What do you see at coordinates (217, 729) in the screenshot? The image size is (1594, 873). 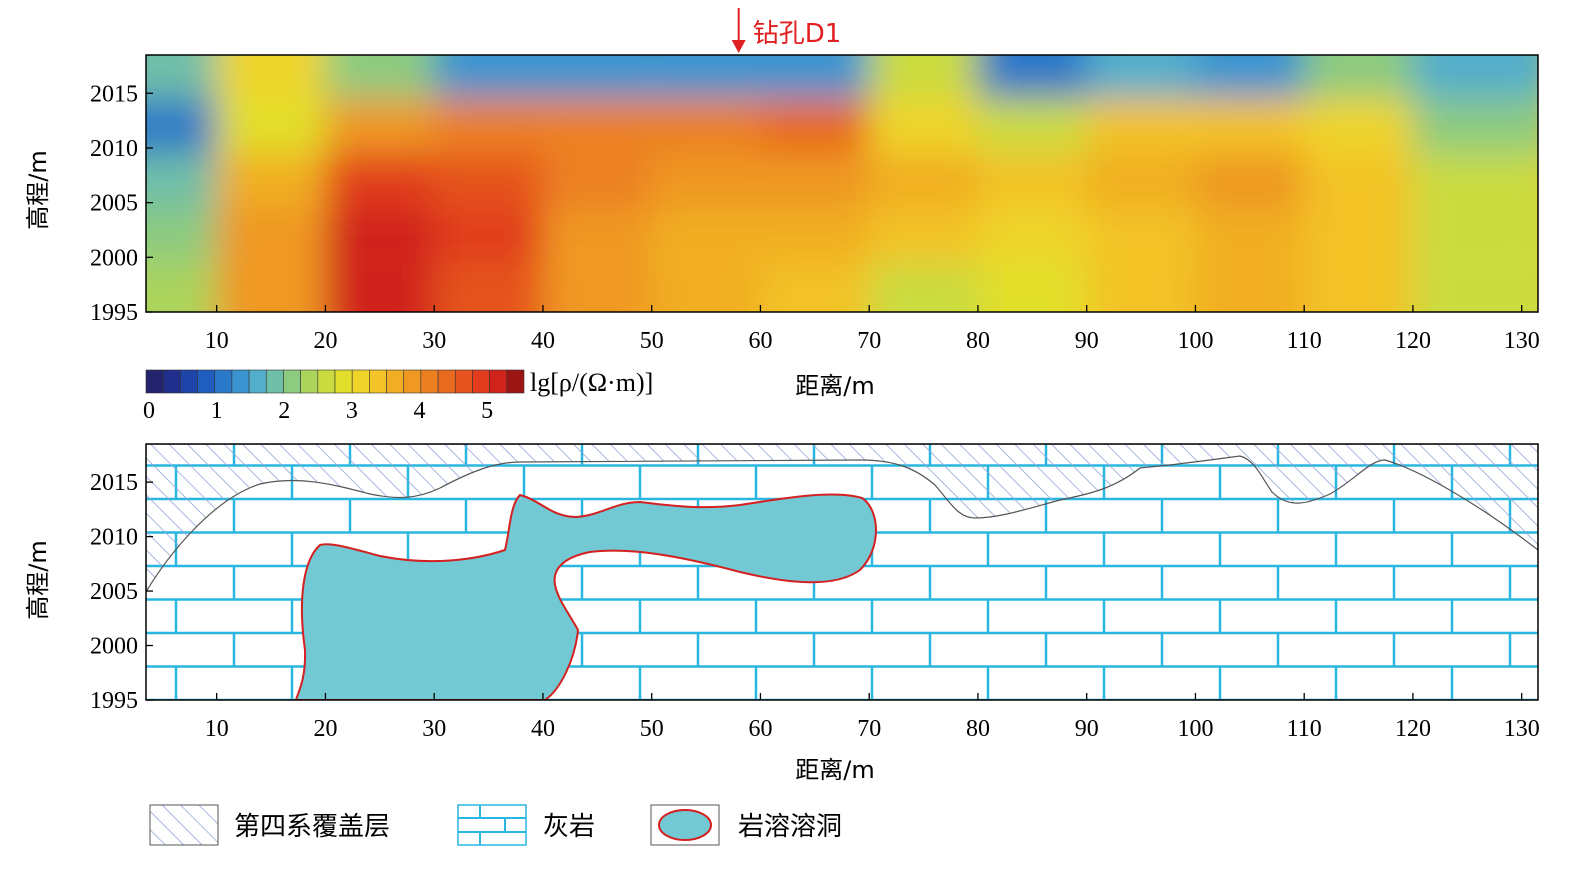 I see `x-tick-label: 10` at bounding box center [217, 729].